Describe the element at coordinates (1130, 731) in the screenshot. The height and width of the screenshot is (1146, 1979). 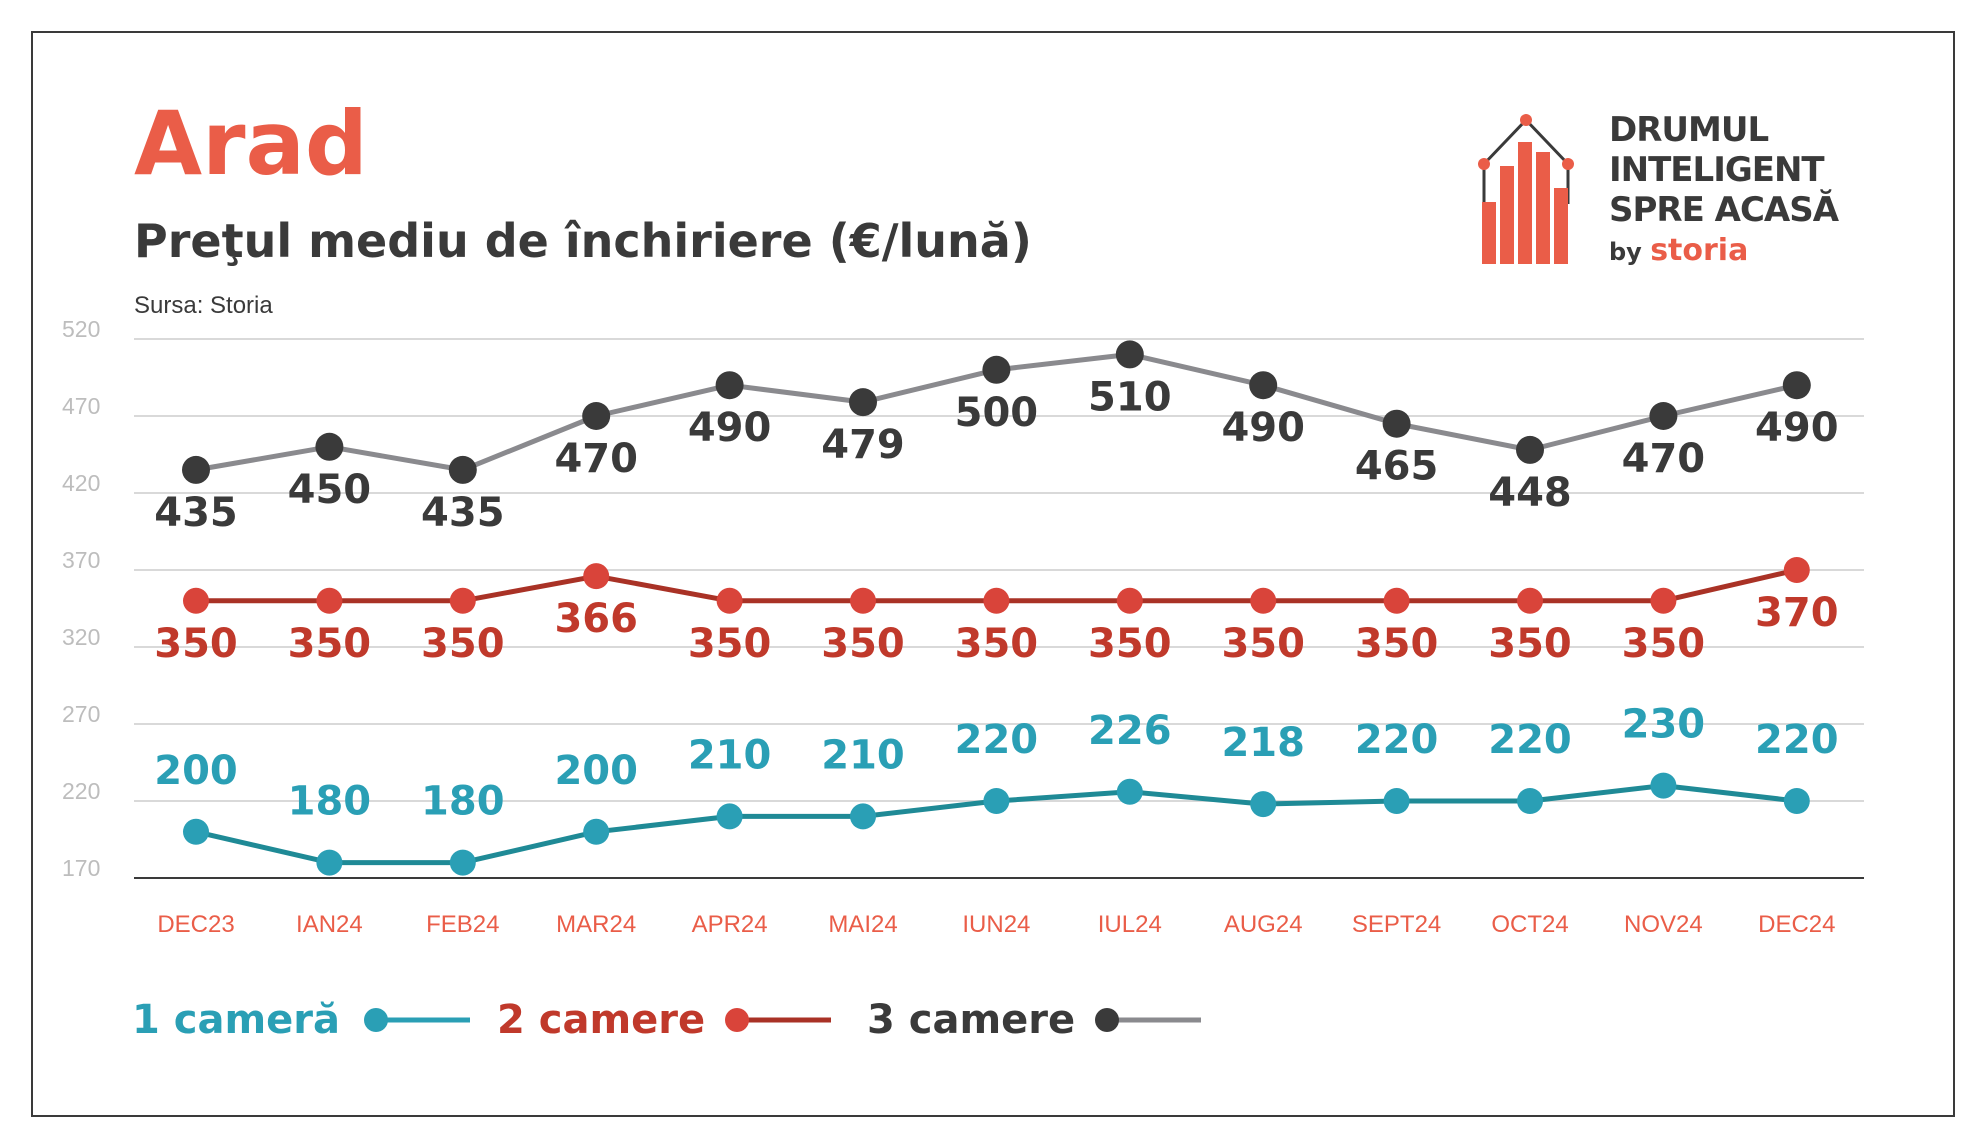
I see `data-label: 226` at that location.